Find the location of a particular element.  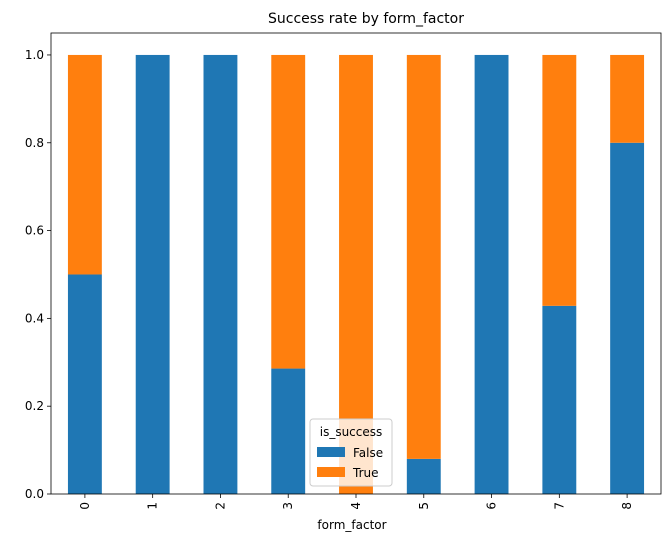

y-tick-label-1.0: 1.0 is located at coordinates (34, 55).